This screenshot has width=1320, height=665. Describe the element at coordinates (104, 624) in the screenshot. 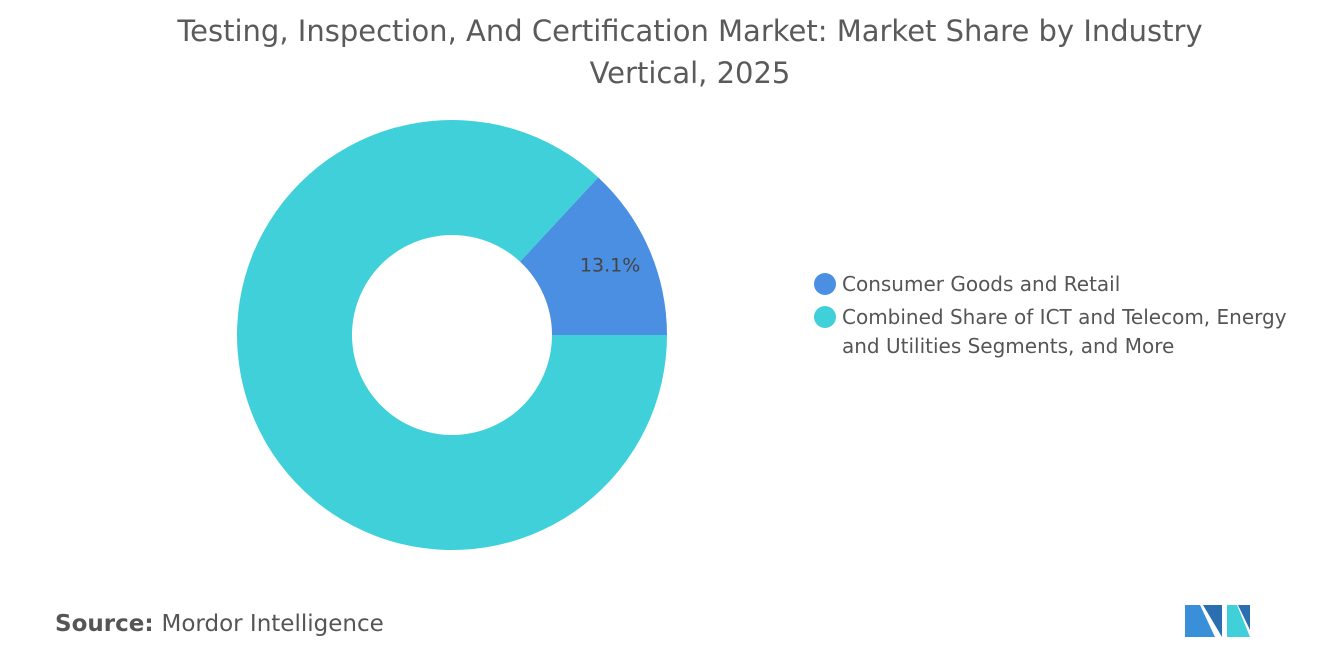

I see `source-label: Source:` at that location.